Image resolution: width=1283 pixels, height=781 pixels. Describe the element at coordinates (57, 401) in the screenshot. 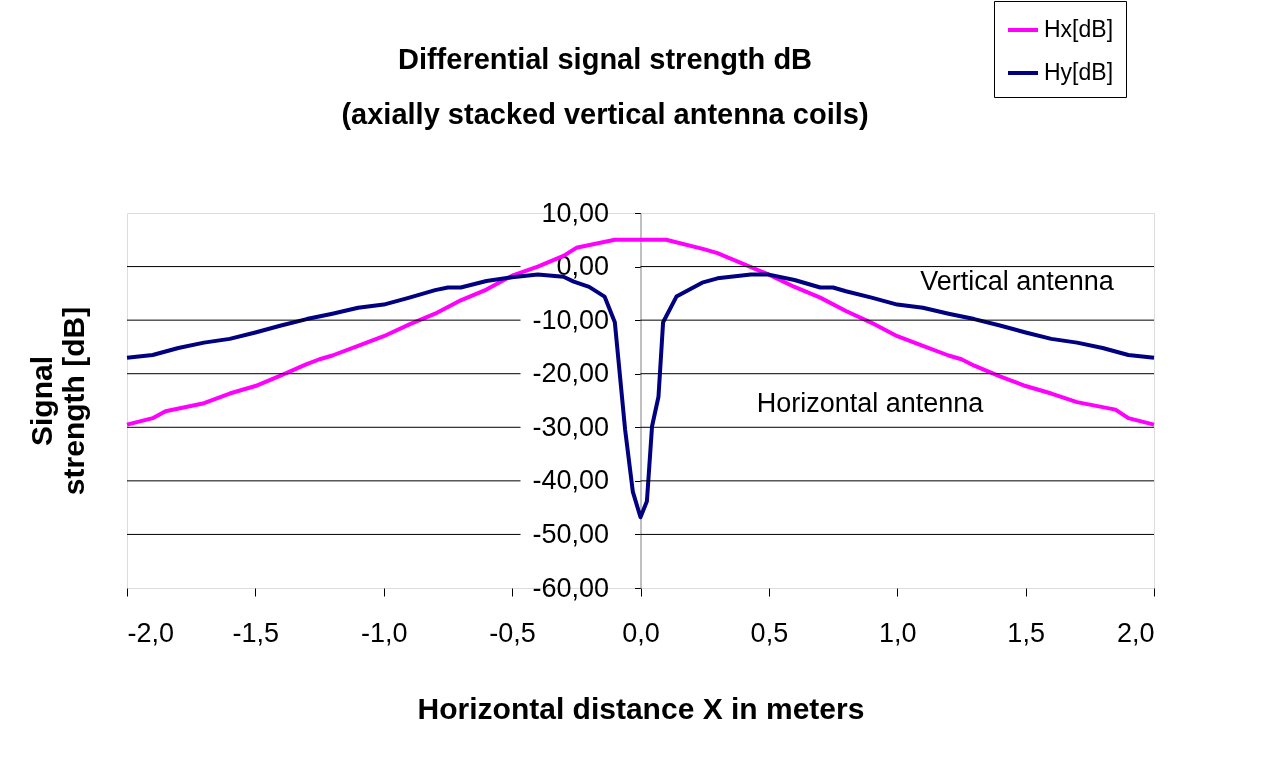

I see `y-axis-title: Signal strength [dB]` at that location.